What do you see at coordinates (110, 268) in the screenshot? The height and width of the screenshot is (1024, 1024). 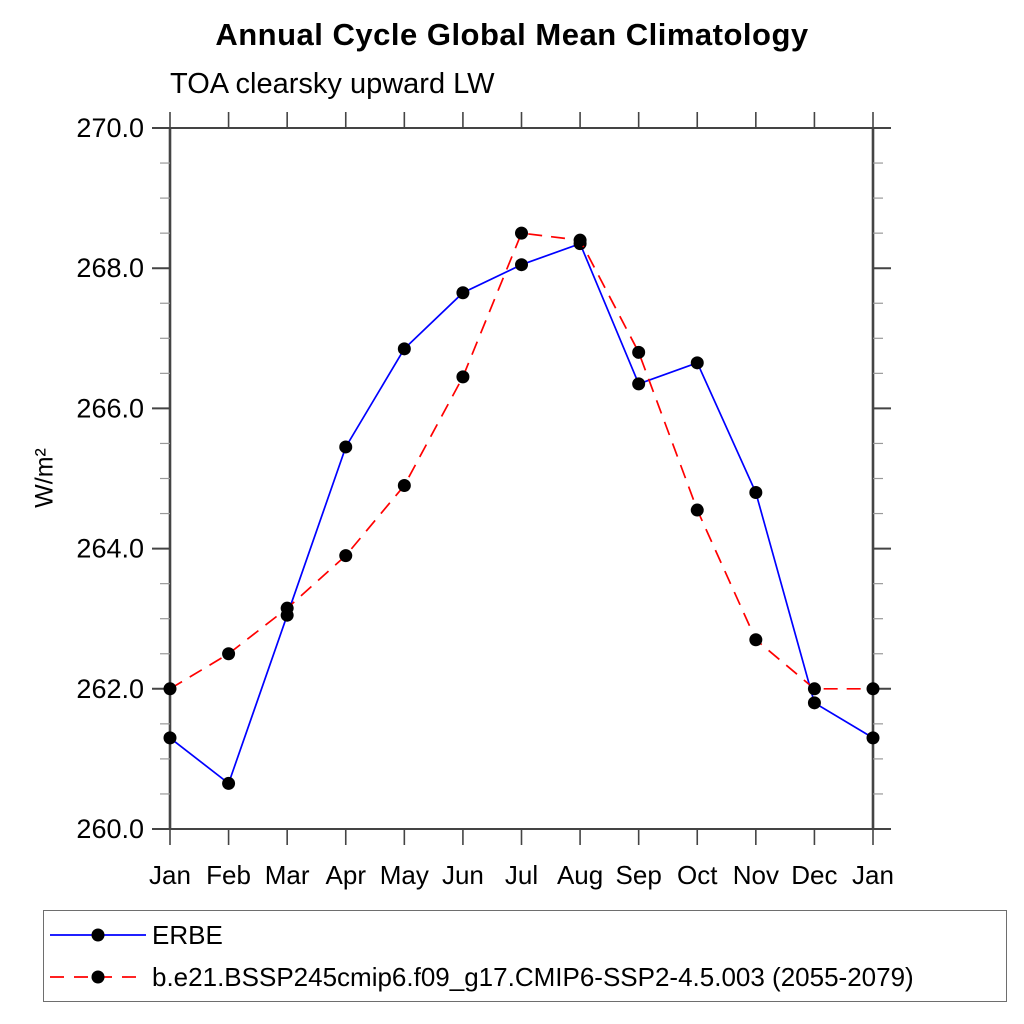 I see `y-axis-tick-label: 268.0` at bounding box center [110, 268].